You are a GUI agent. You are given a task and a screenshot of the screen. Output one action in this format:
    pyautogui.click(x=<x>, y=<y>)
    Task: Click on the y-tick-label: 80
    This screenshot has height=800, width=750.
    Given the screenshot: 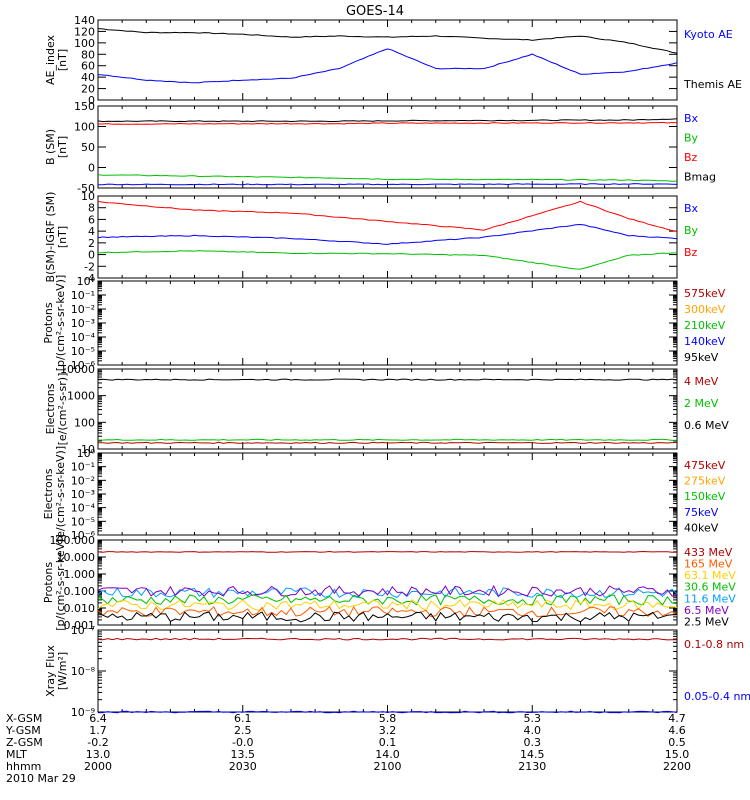 What is the action you would take?
    pyautogui.click(x=88, y=54)
    